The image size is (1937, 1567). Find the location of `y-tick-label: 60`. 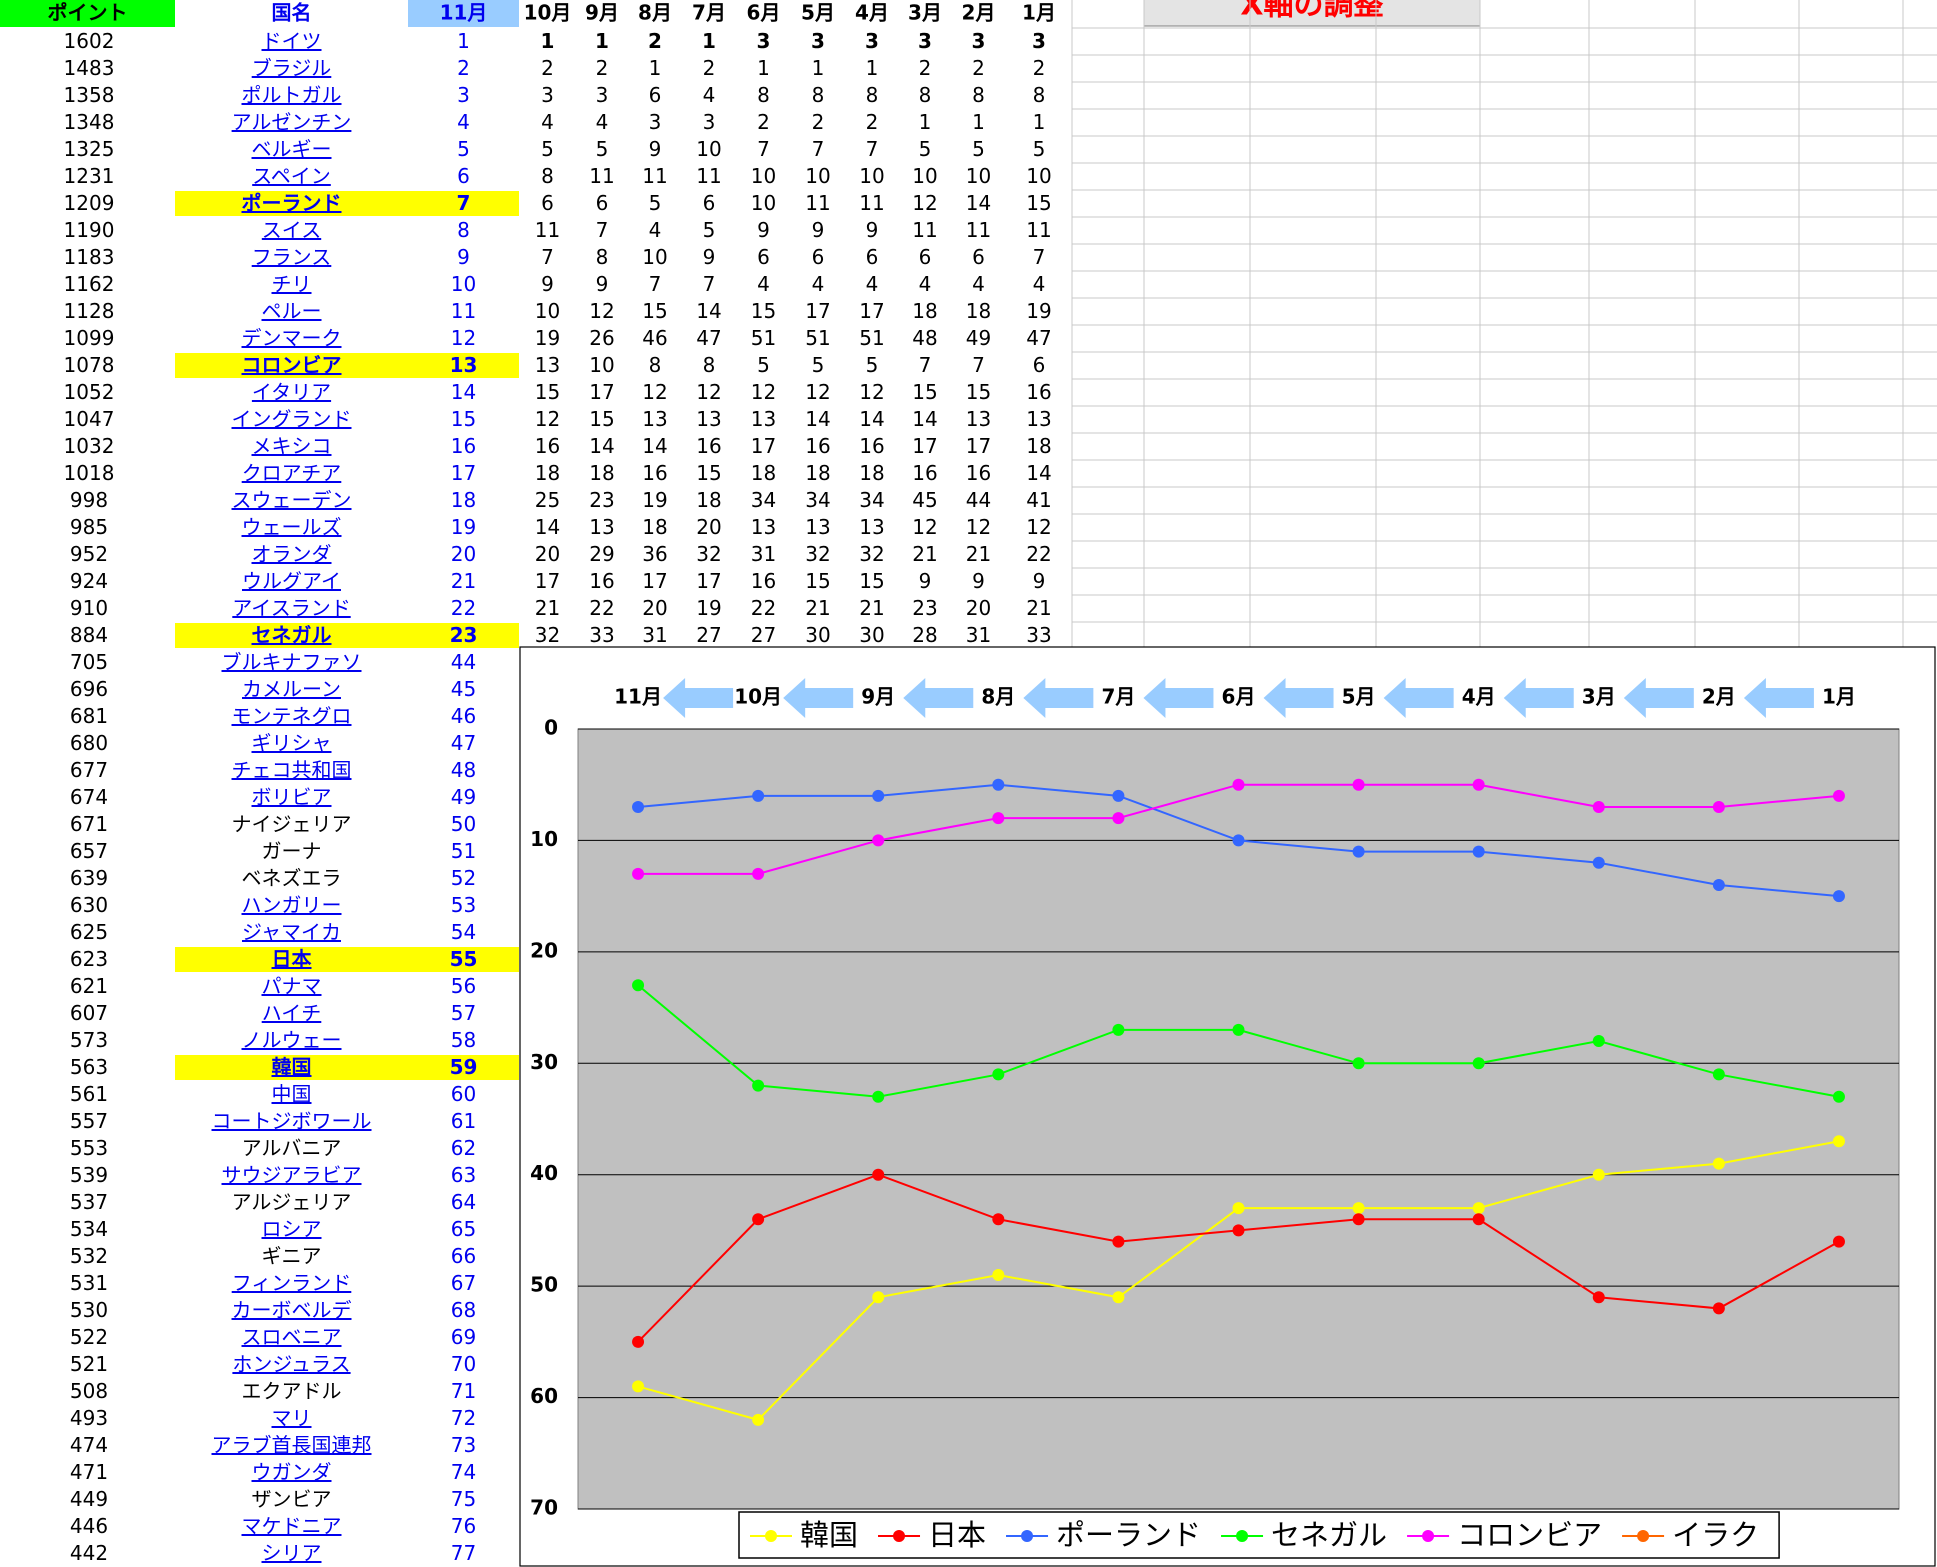

y-tick-label: 60 is located at coordinates (544, 1396).